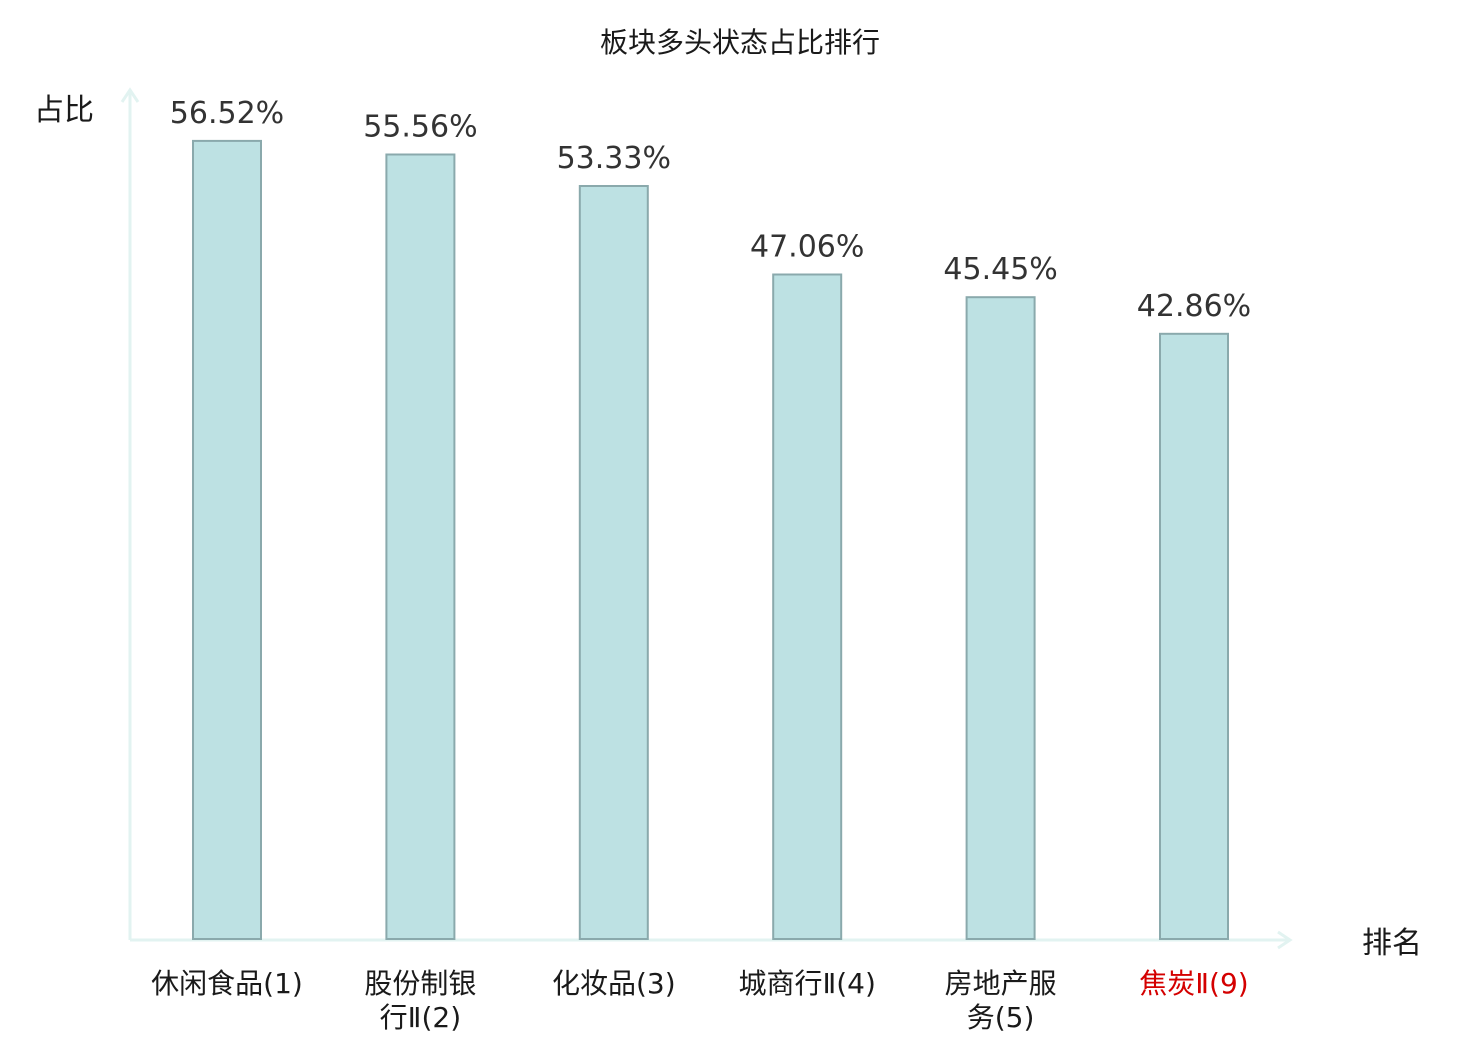  I want to click on value-label-6: 42.86%, so click(1194, 306).